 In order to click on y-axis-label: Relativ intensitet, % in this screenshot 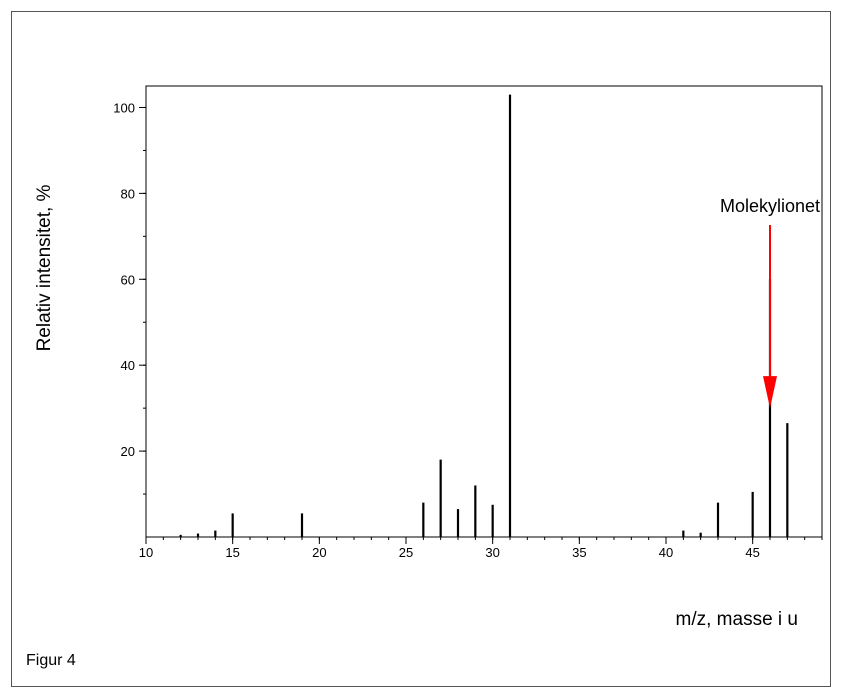, I will do `click(44, 267)`.